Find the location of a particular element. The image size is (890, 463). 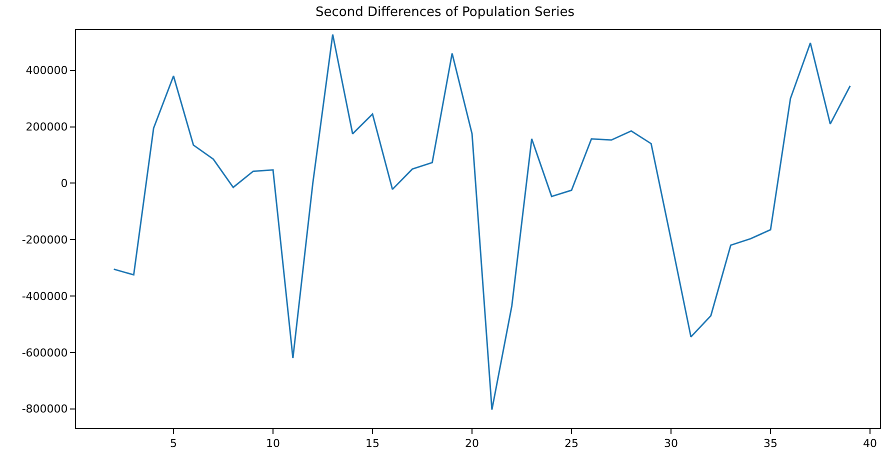

y-tick-label: -800000 is located at coordinates (45, 409).